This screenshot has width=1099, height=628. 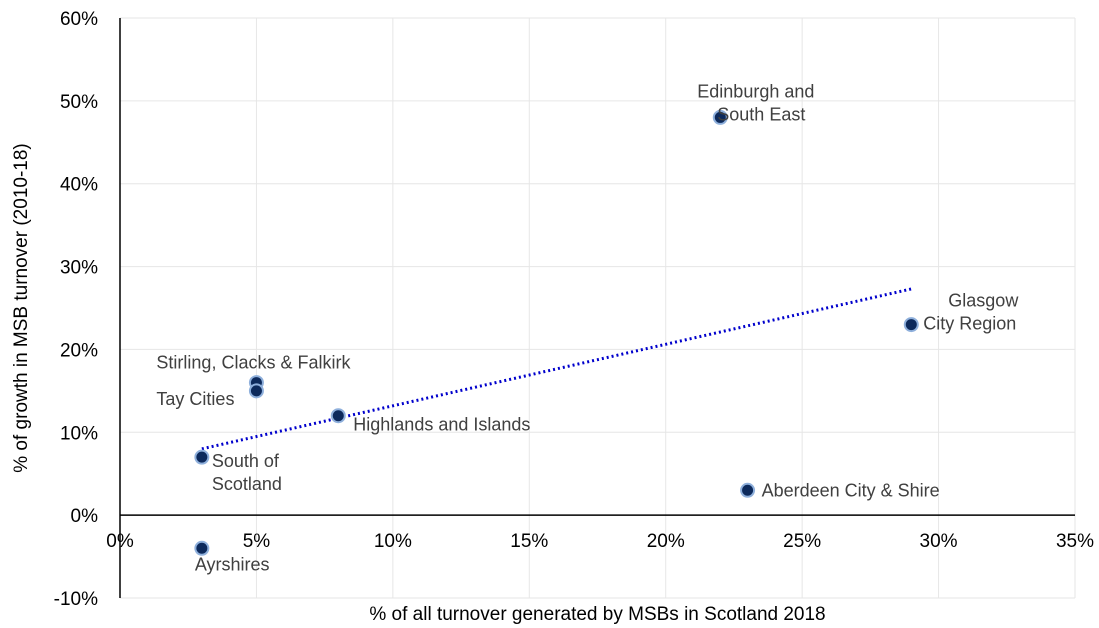 What do you see at coordinates (971, 312) in the screenshot?
I see `data-label: Glasgow City Region` at bounding box center [971, 312].